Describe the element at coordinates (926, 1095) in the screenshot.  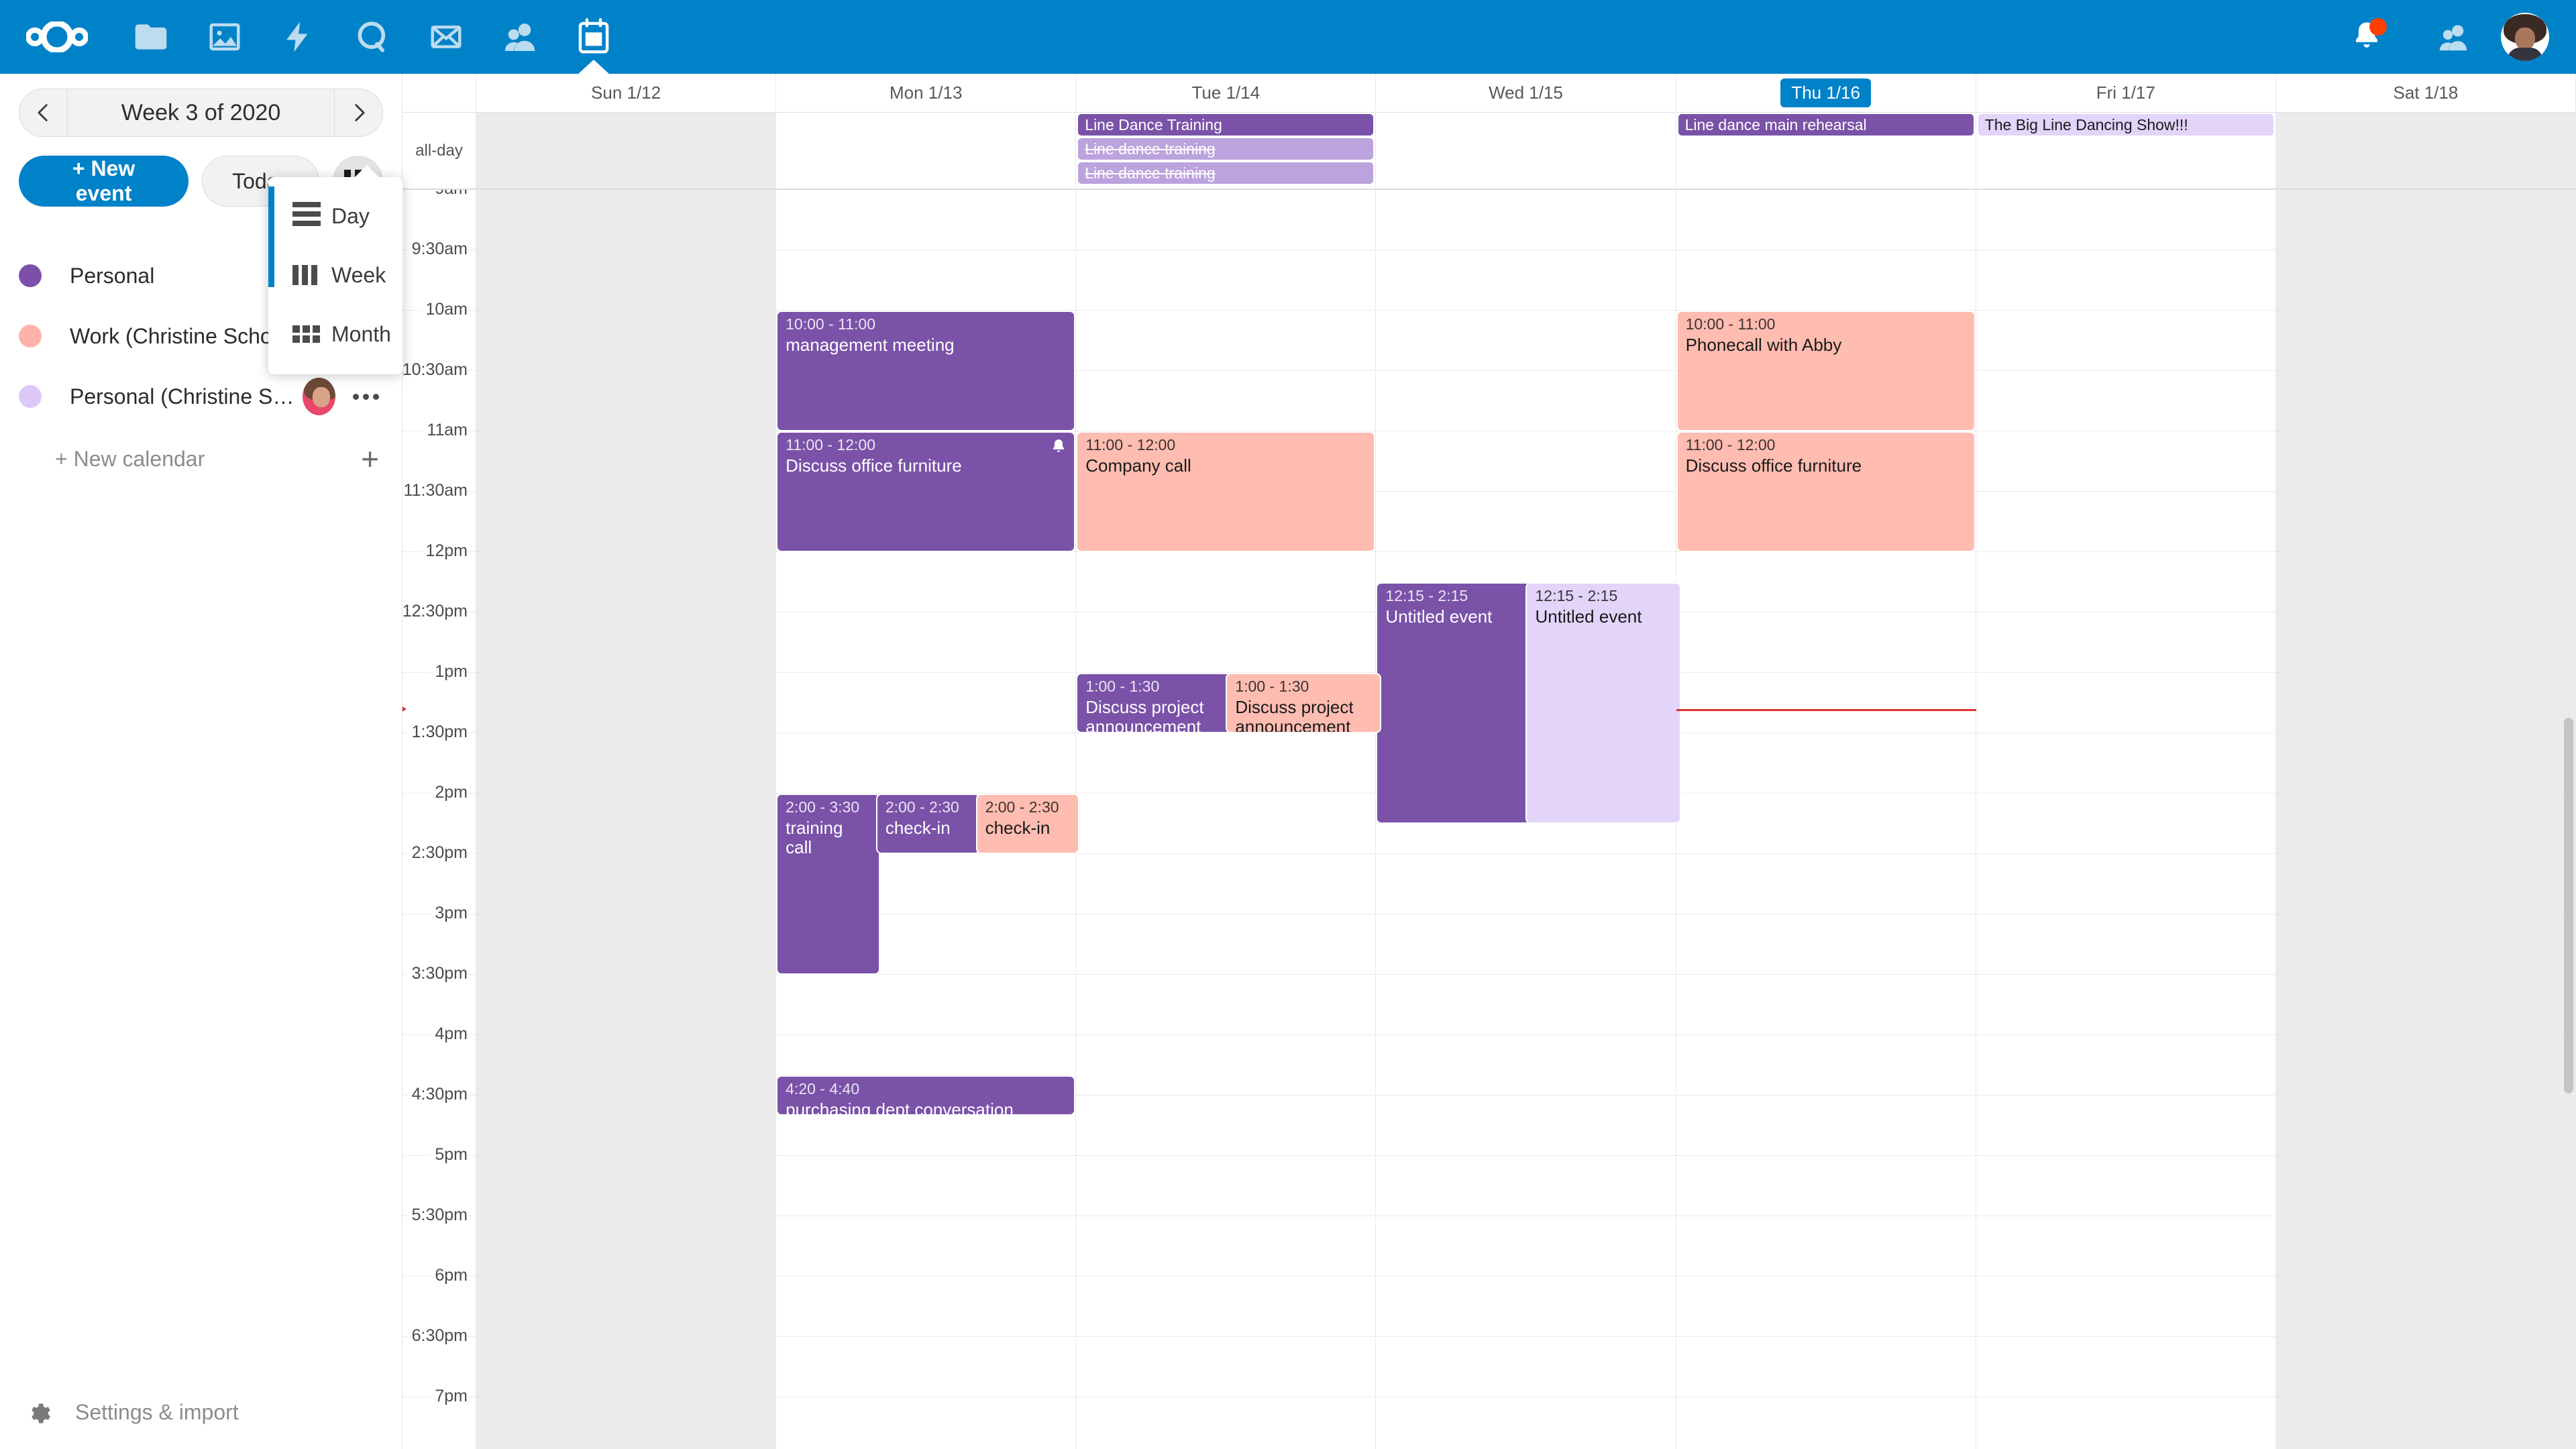
I see `calendar-event: 4:20 - 4:40 purchasing dept conversation` at that location.